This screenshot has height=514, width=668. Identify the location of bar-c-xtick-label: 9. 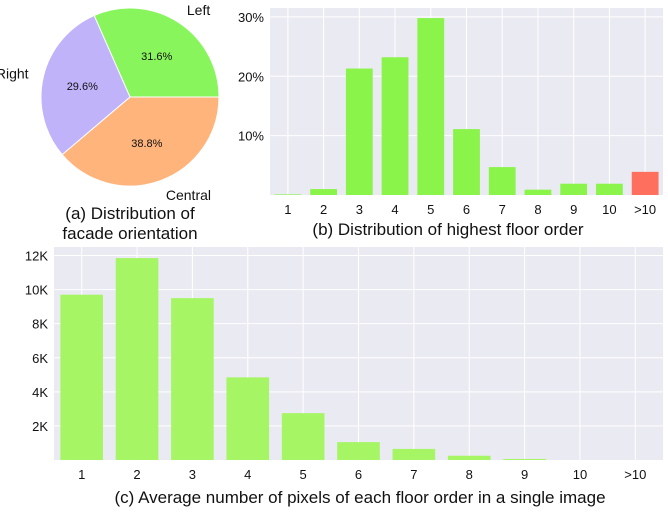
(524, 474).